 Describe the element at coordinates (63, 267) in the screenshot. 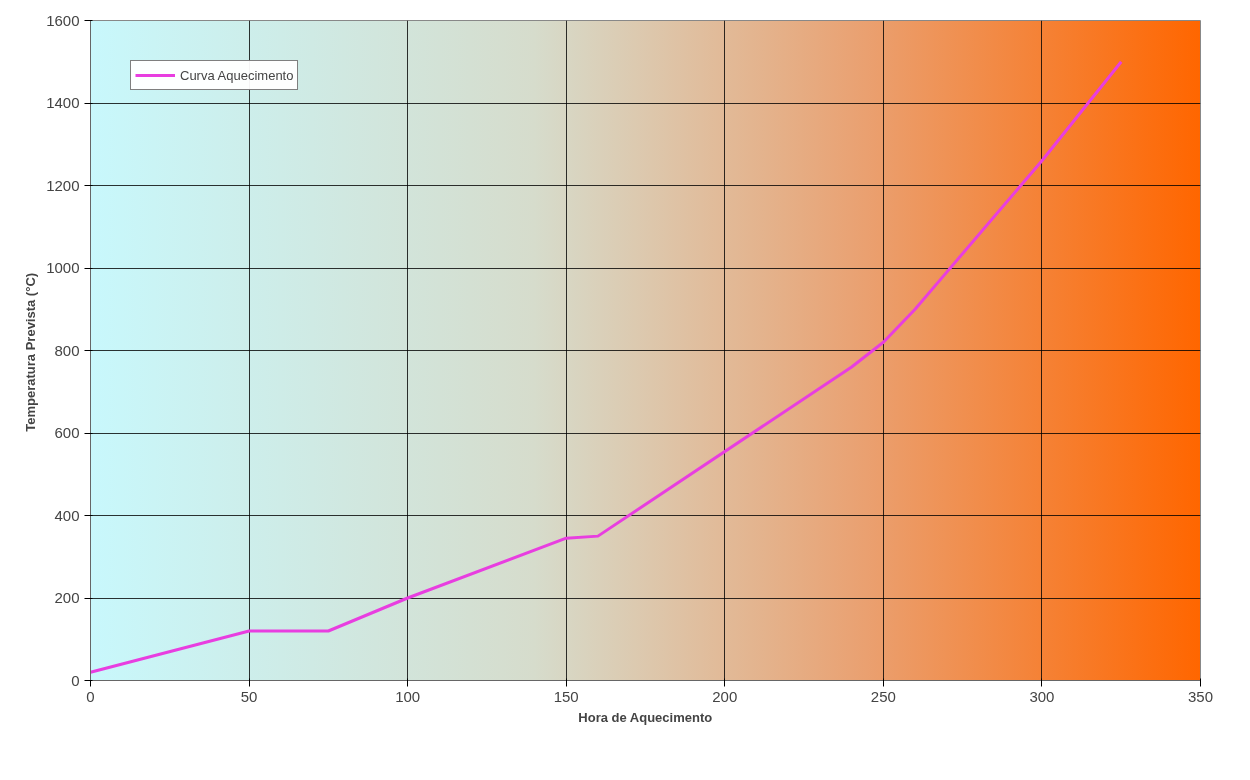

I see `y-tick-label: 1000` at that location.